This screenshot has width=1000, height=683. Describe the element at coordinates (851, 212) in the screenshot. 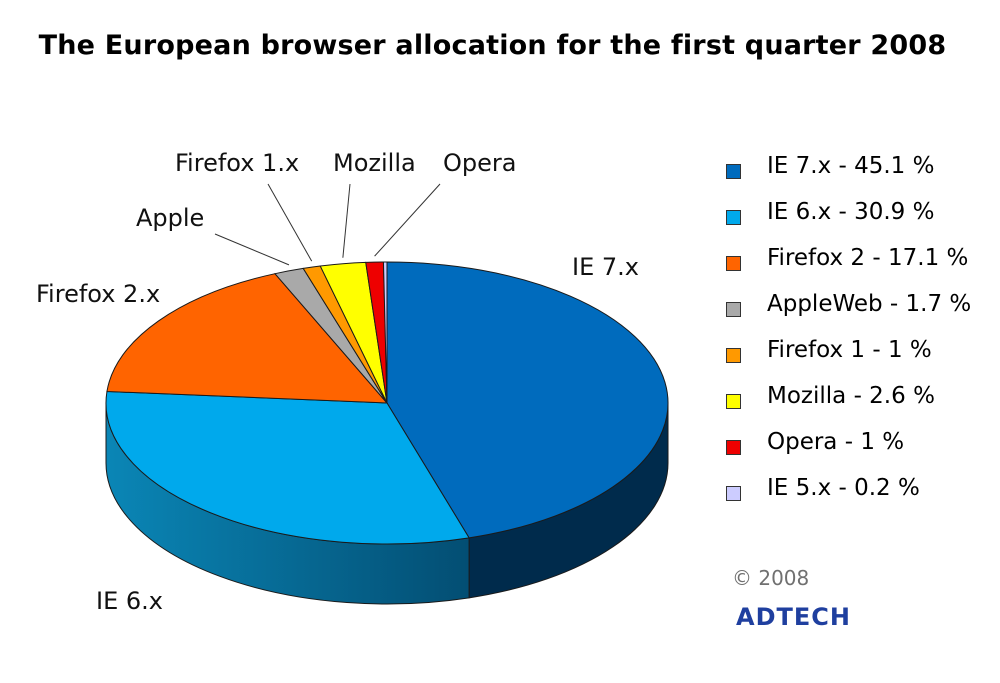

I see `legend-label: IE 6.x - 30.9 %` at that location.